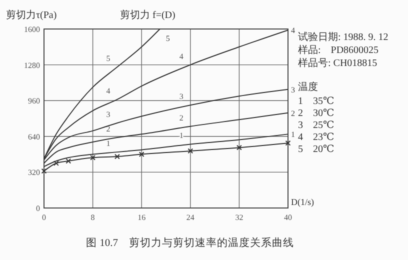 Image resolution: width=408 pixels, height=260 pixels. I want to click on y-axis-title: 剪切力τ(Pa), so click(31, 15).